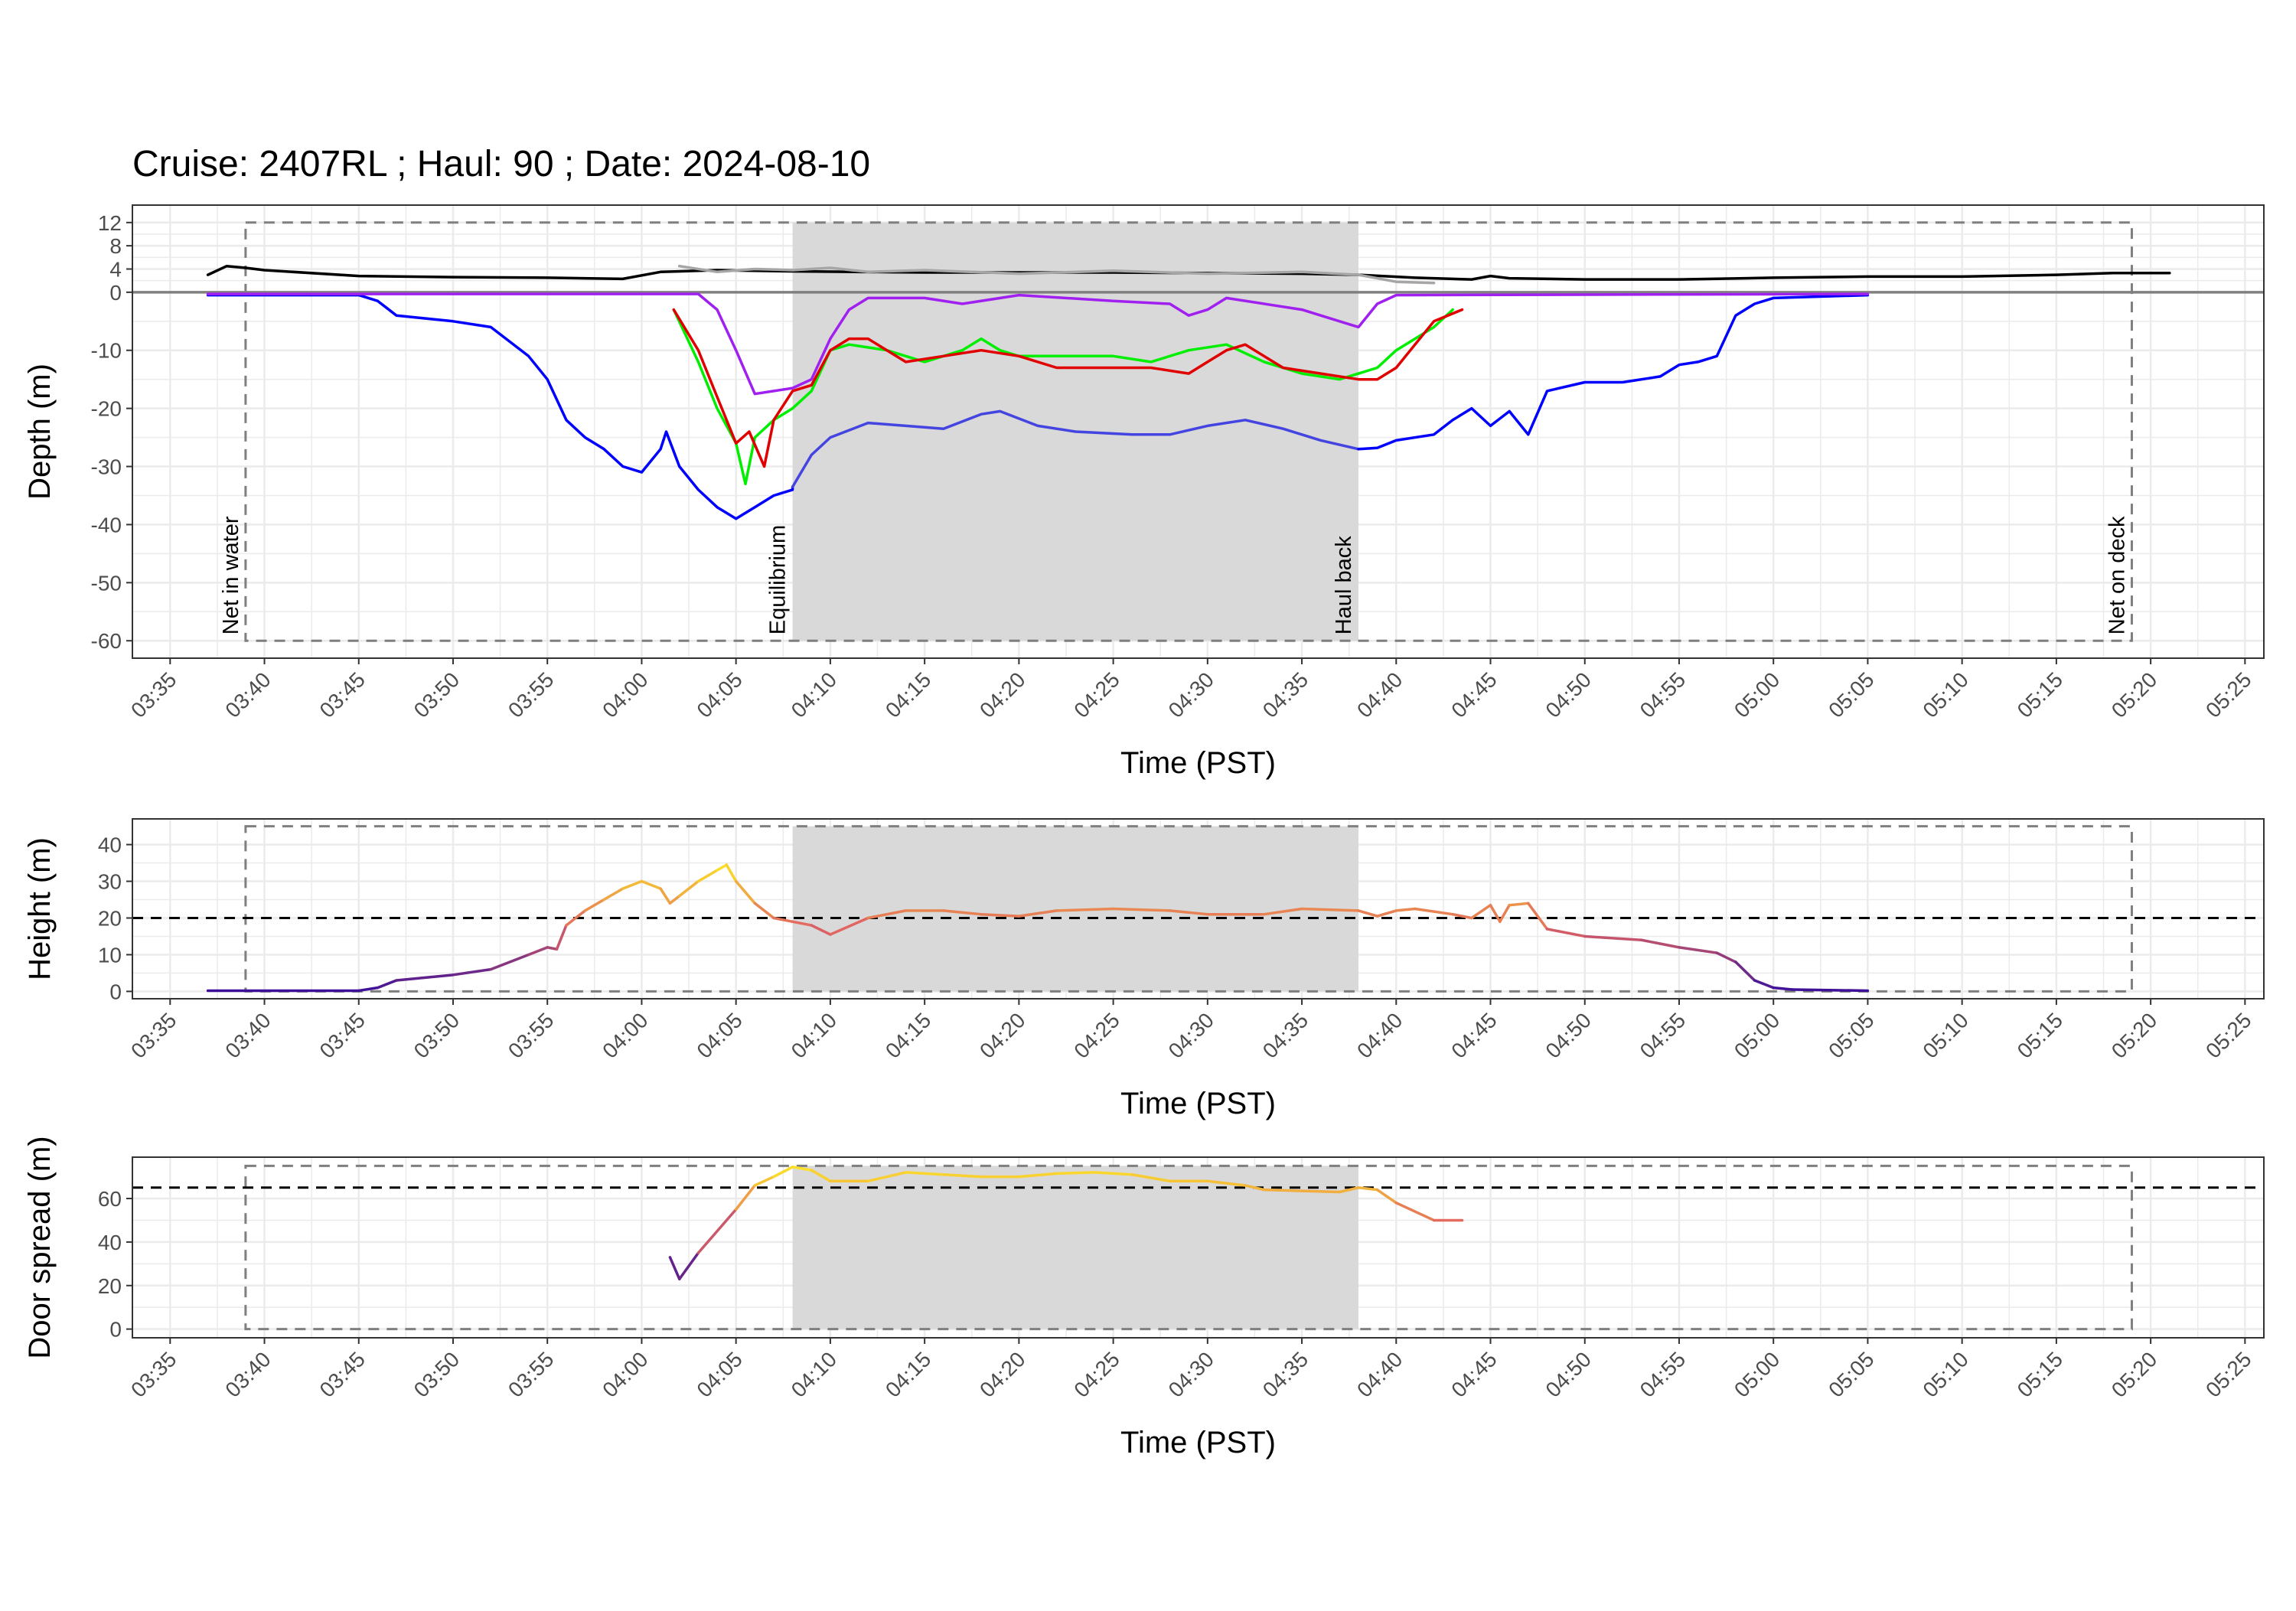  Describe the element at coordinates (1851, 694) in the screenshot. I see `depth-x-tick-label: 05:05` at that location.